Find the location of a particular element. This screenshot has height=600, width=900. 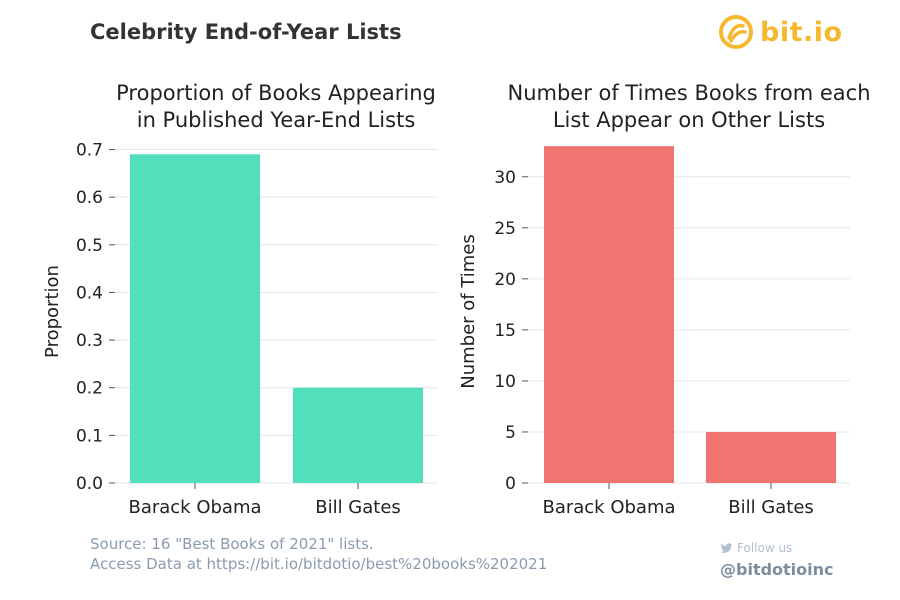

chart2-ytick-label: 5 is located at coordinates (510, 433).